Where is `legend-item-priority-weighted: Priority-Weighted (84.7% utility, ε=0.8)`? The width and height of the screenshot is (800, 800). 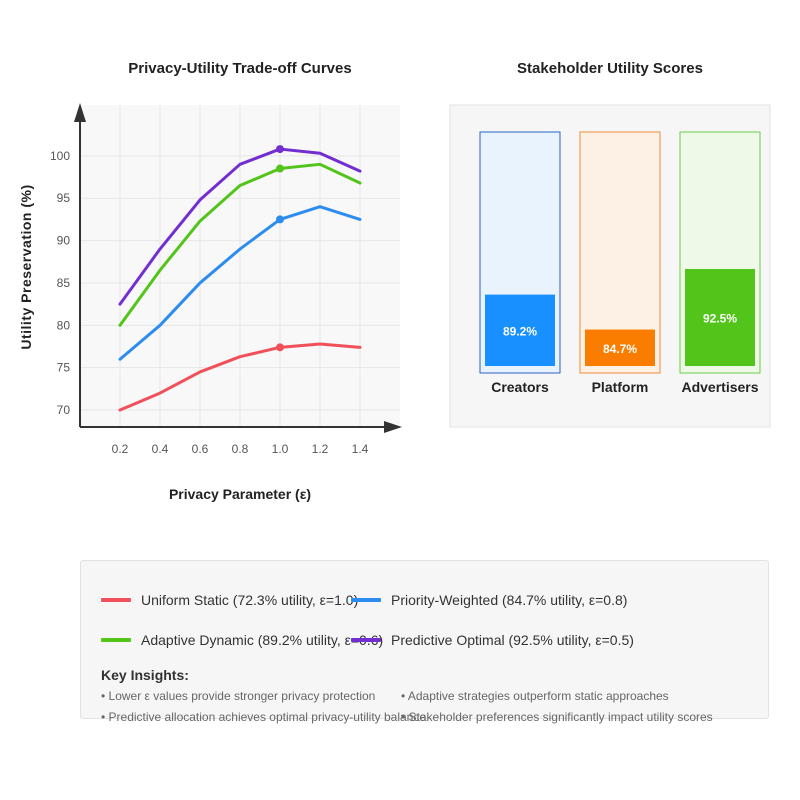
legend-item-priority-weighted: Priority-Weighted (84.7% utility, ε=0.8) is located at coordinates (489, 600).